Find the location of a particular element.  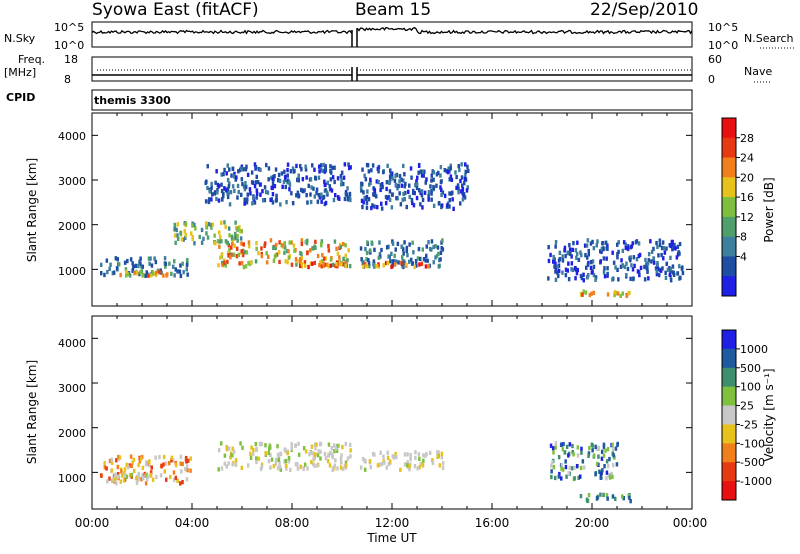

velocity-colorbar-label: Velocity [m s⁻¹] is located at coordinates (769, 414).